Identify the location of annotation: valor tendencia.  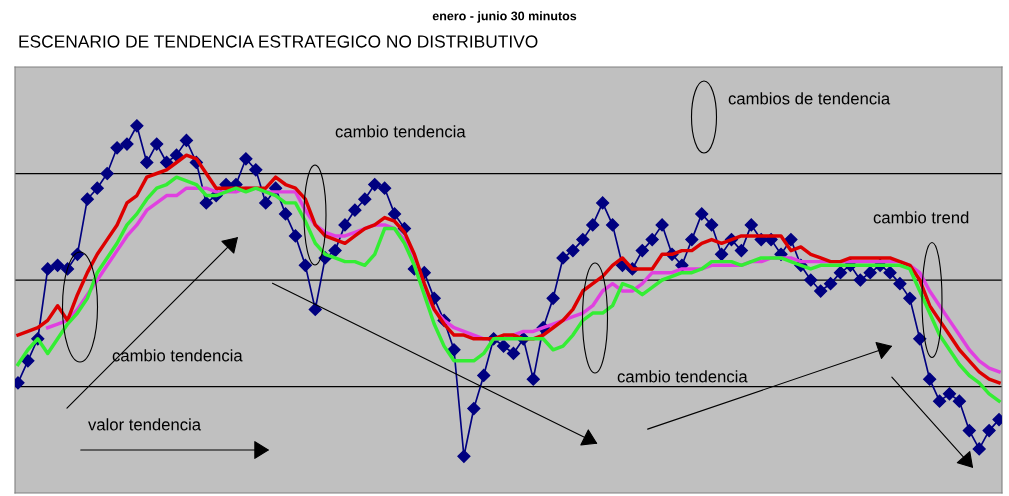
(145, 424).